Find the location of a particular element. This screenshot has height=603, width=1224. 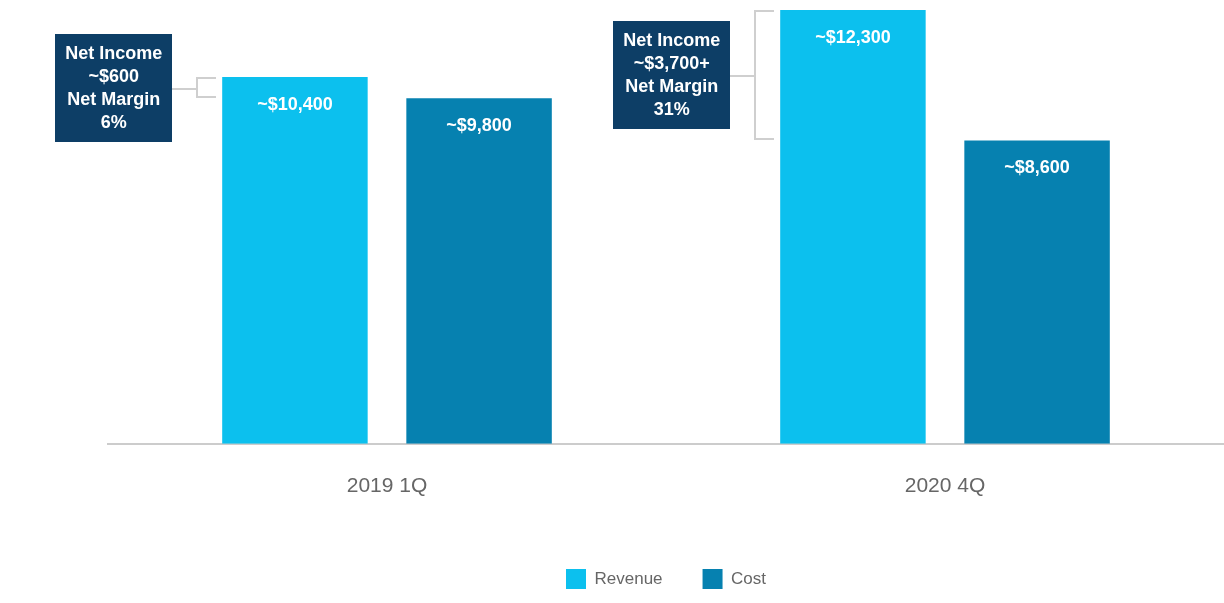

data-label: ~$9,800 is located at coordinates (479, 125).